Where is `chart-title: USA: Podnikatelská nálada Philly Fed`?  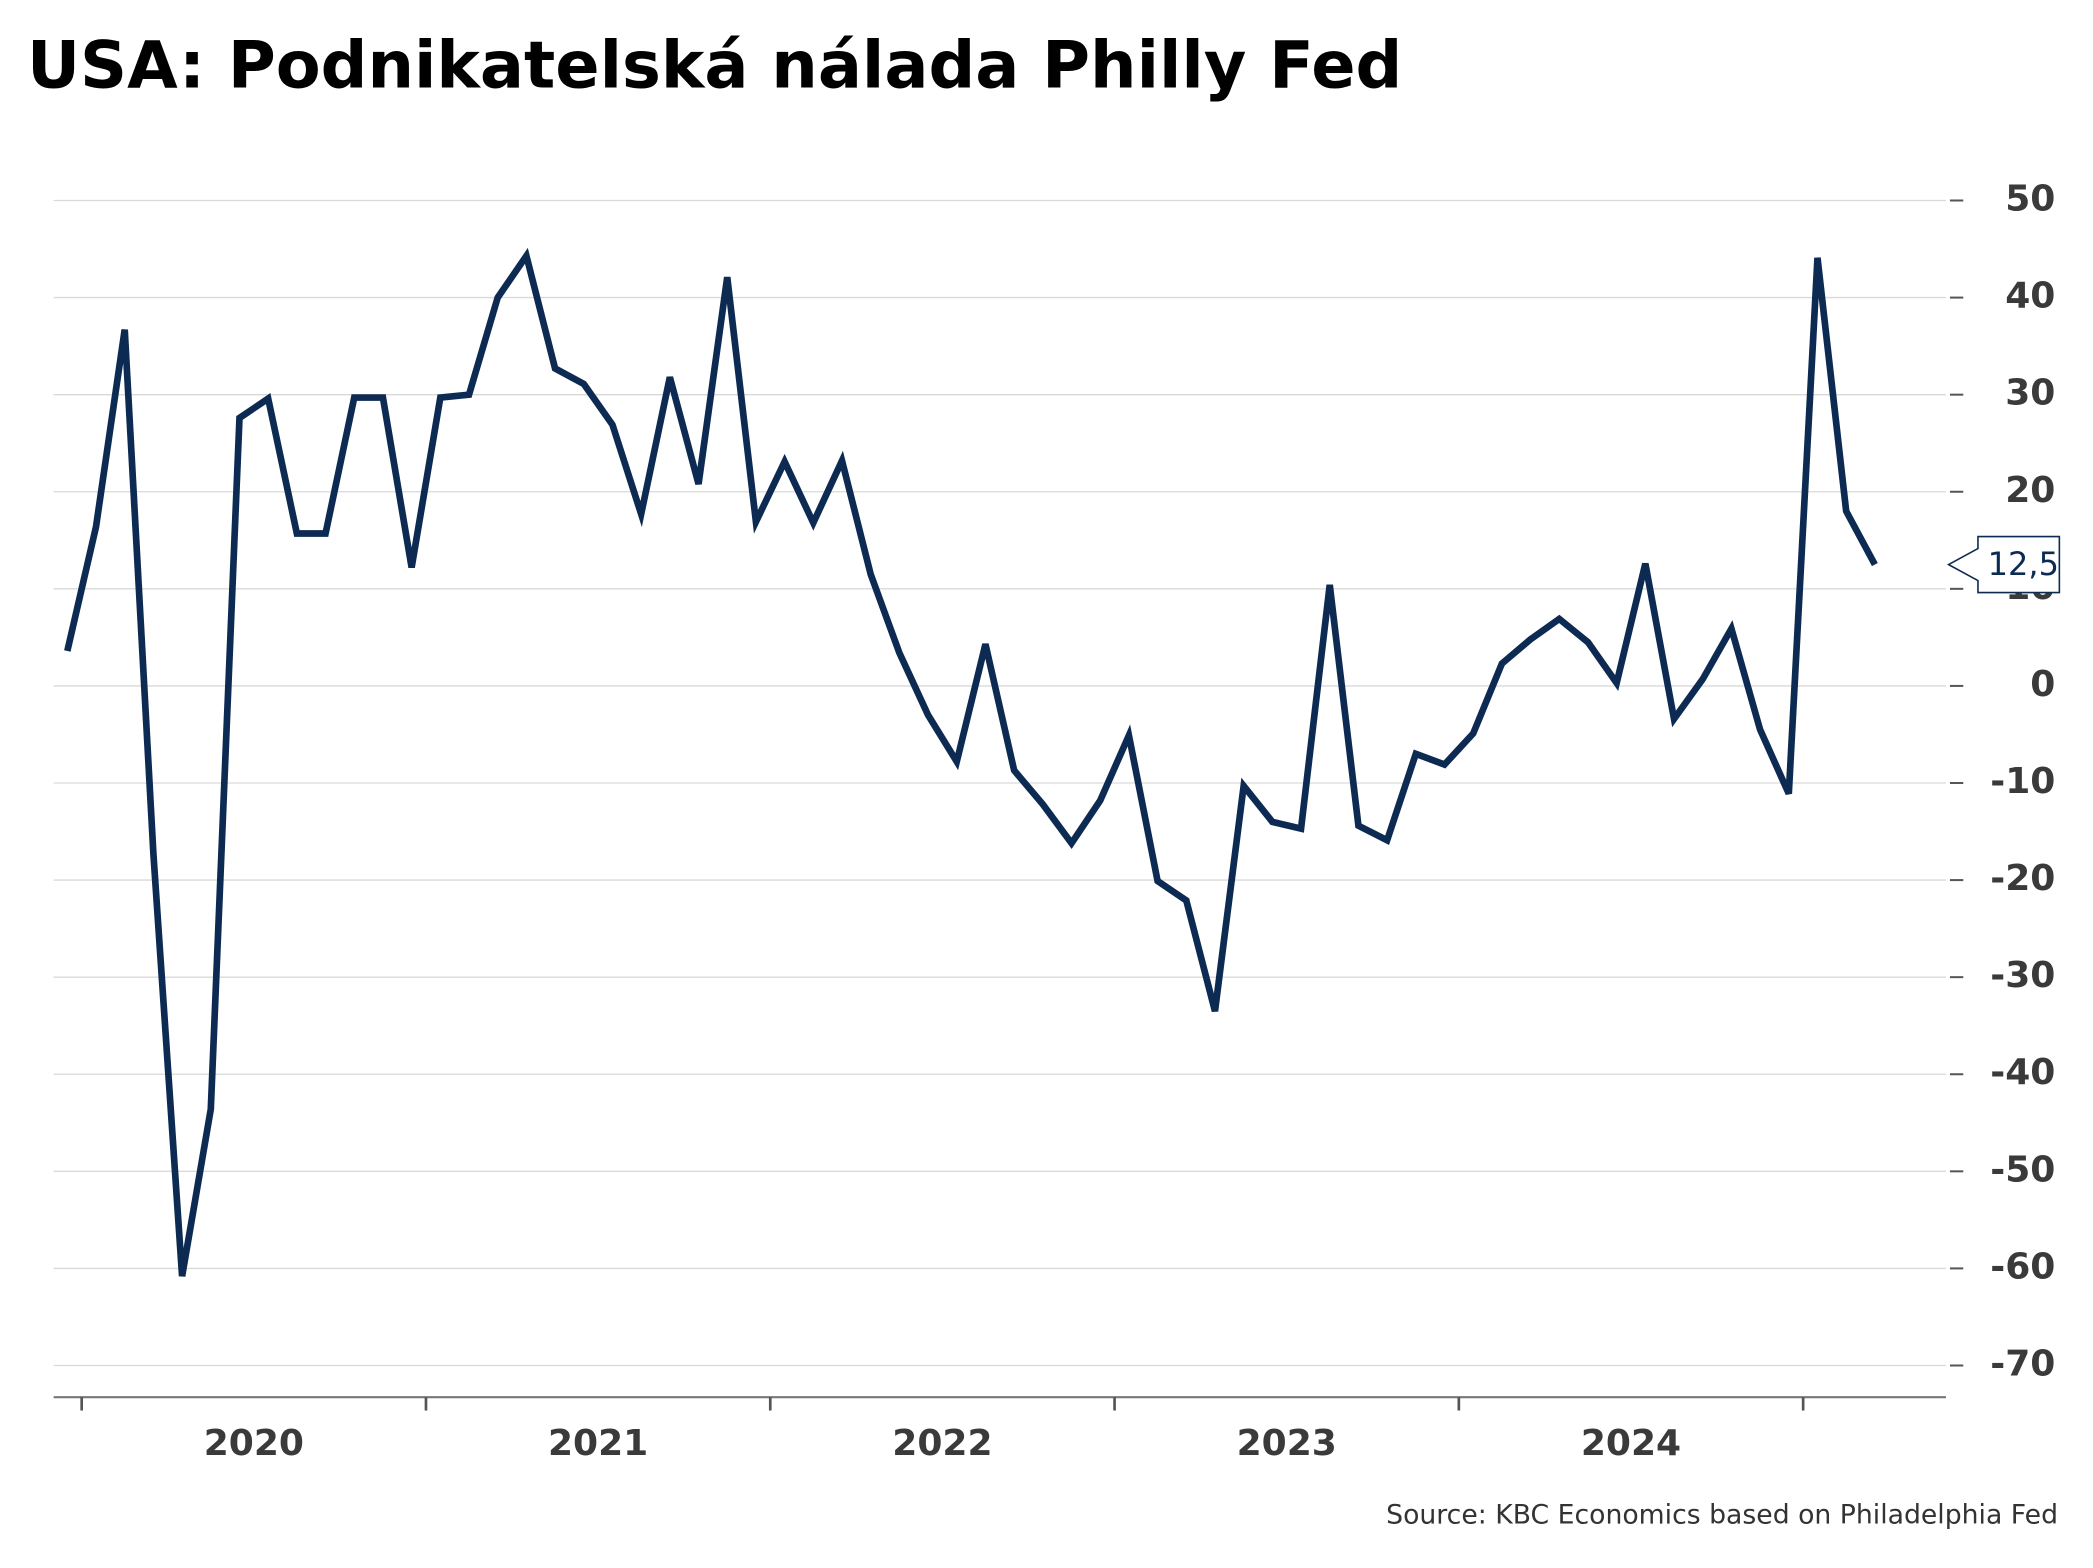
chart-title: USA: Podnikatelská nálada Philly Fed is located at coordinates (714, 65).